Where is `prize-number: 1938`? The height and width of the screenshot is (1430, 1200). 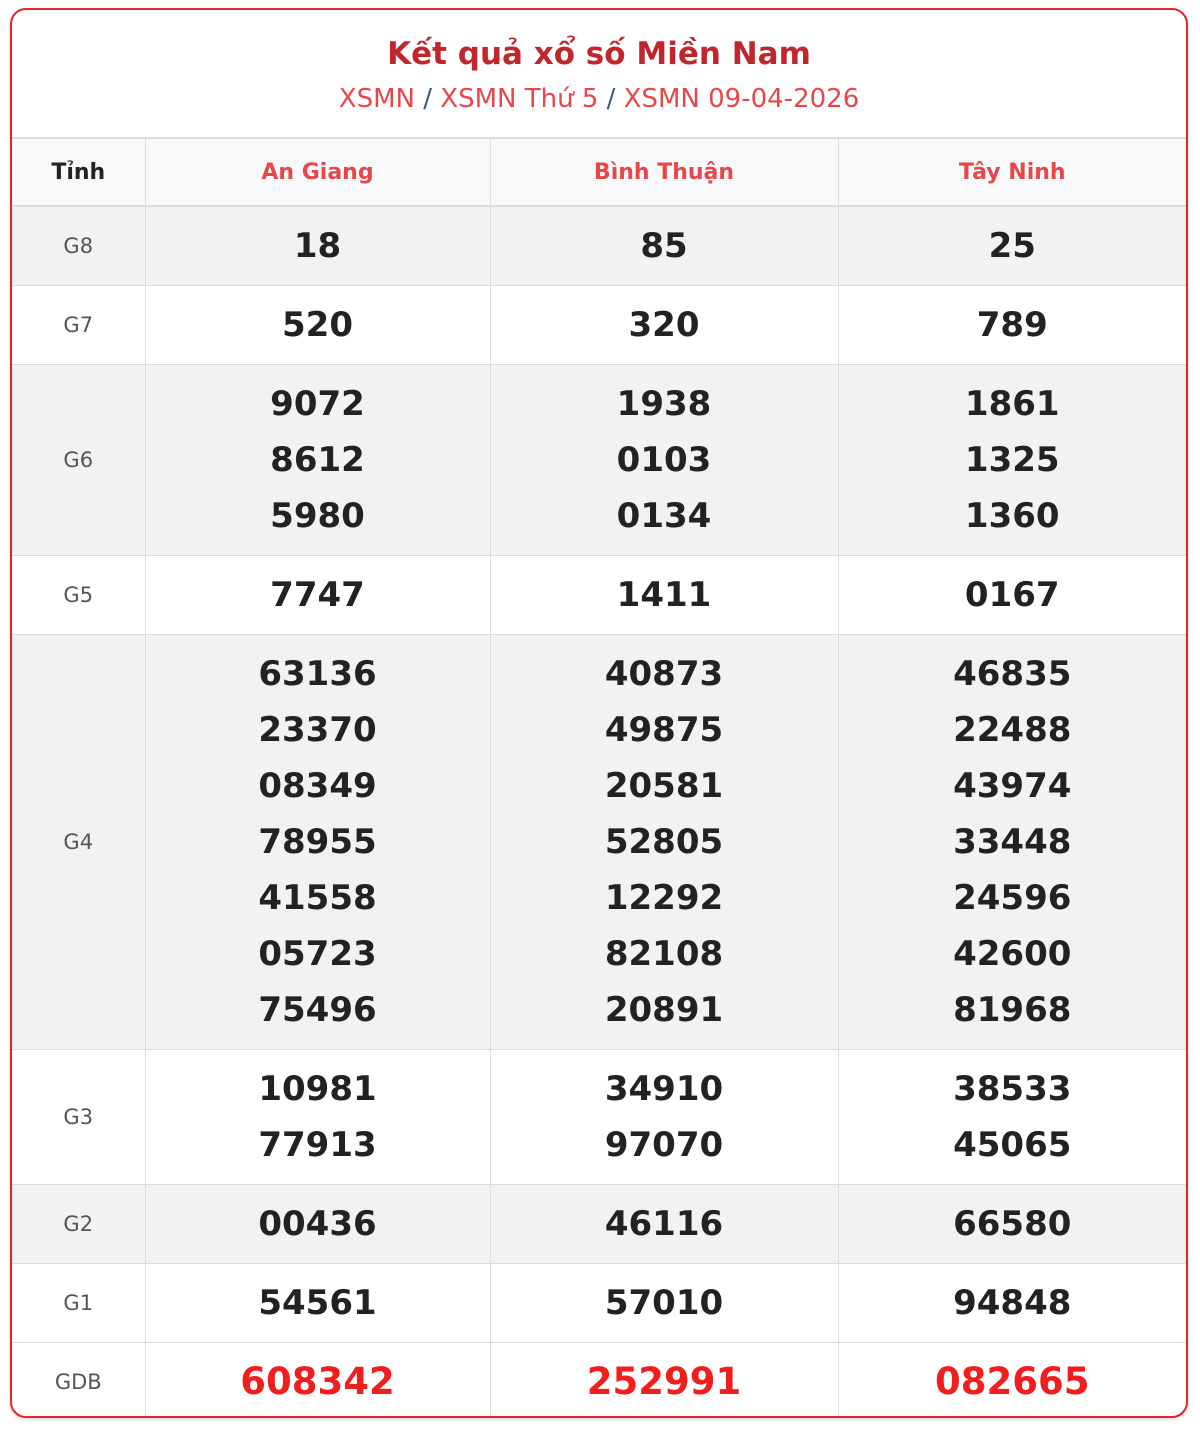 prize-number: 1938 is located at coordinates (664, 404).